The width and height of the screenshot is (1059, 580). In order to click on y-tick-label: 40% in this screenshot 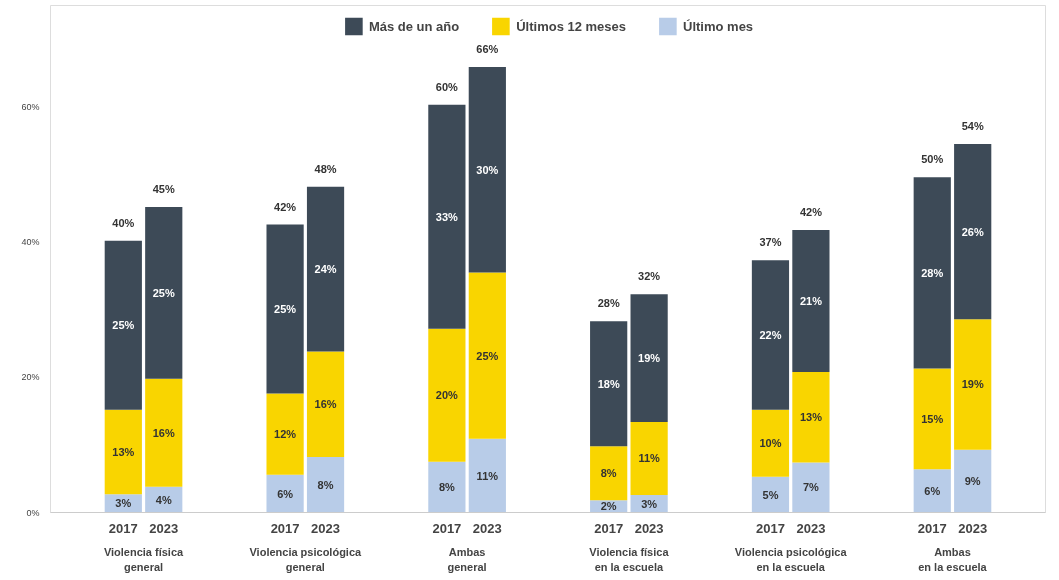, I will do `click(30, 242)`.